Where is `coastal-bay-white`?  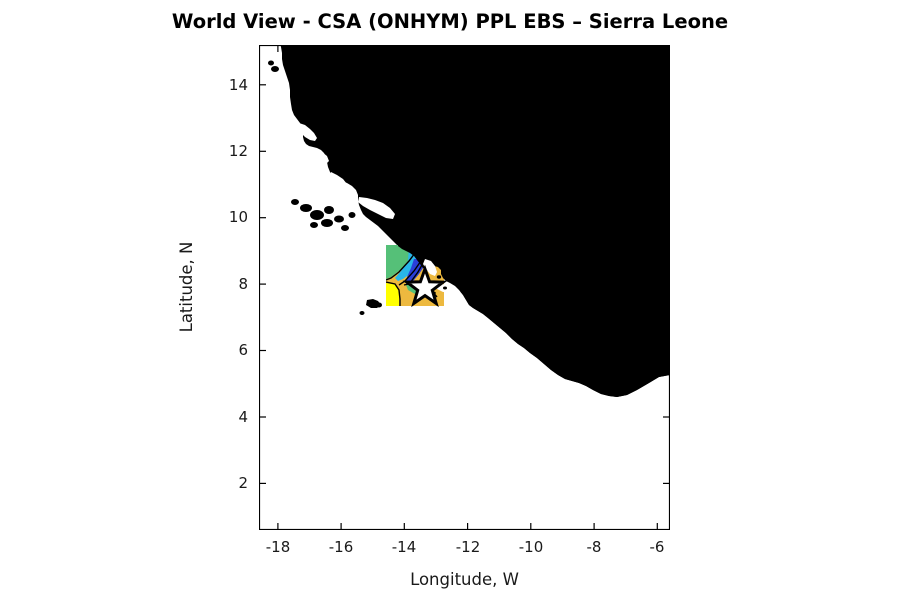 coastal-bay-white is located at coordinates (430, 267).